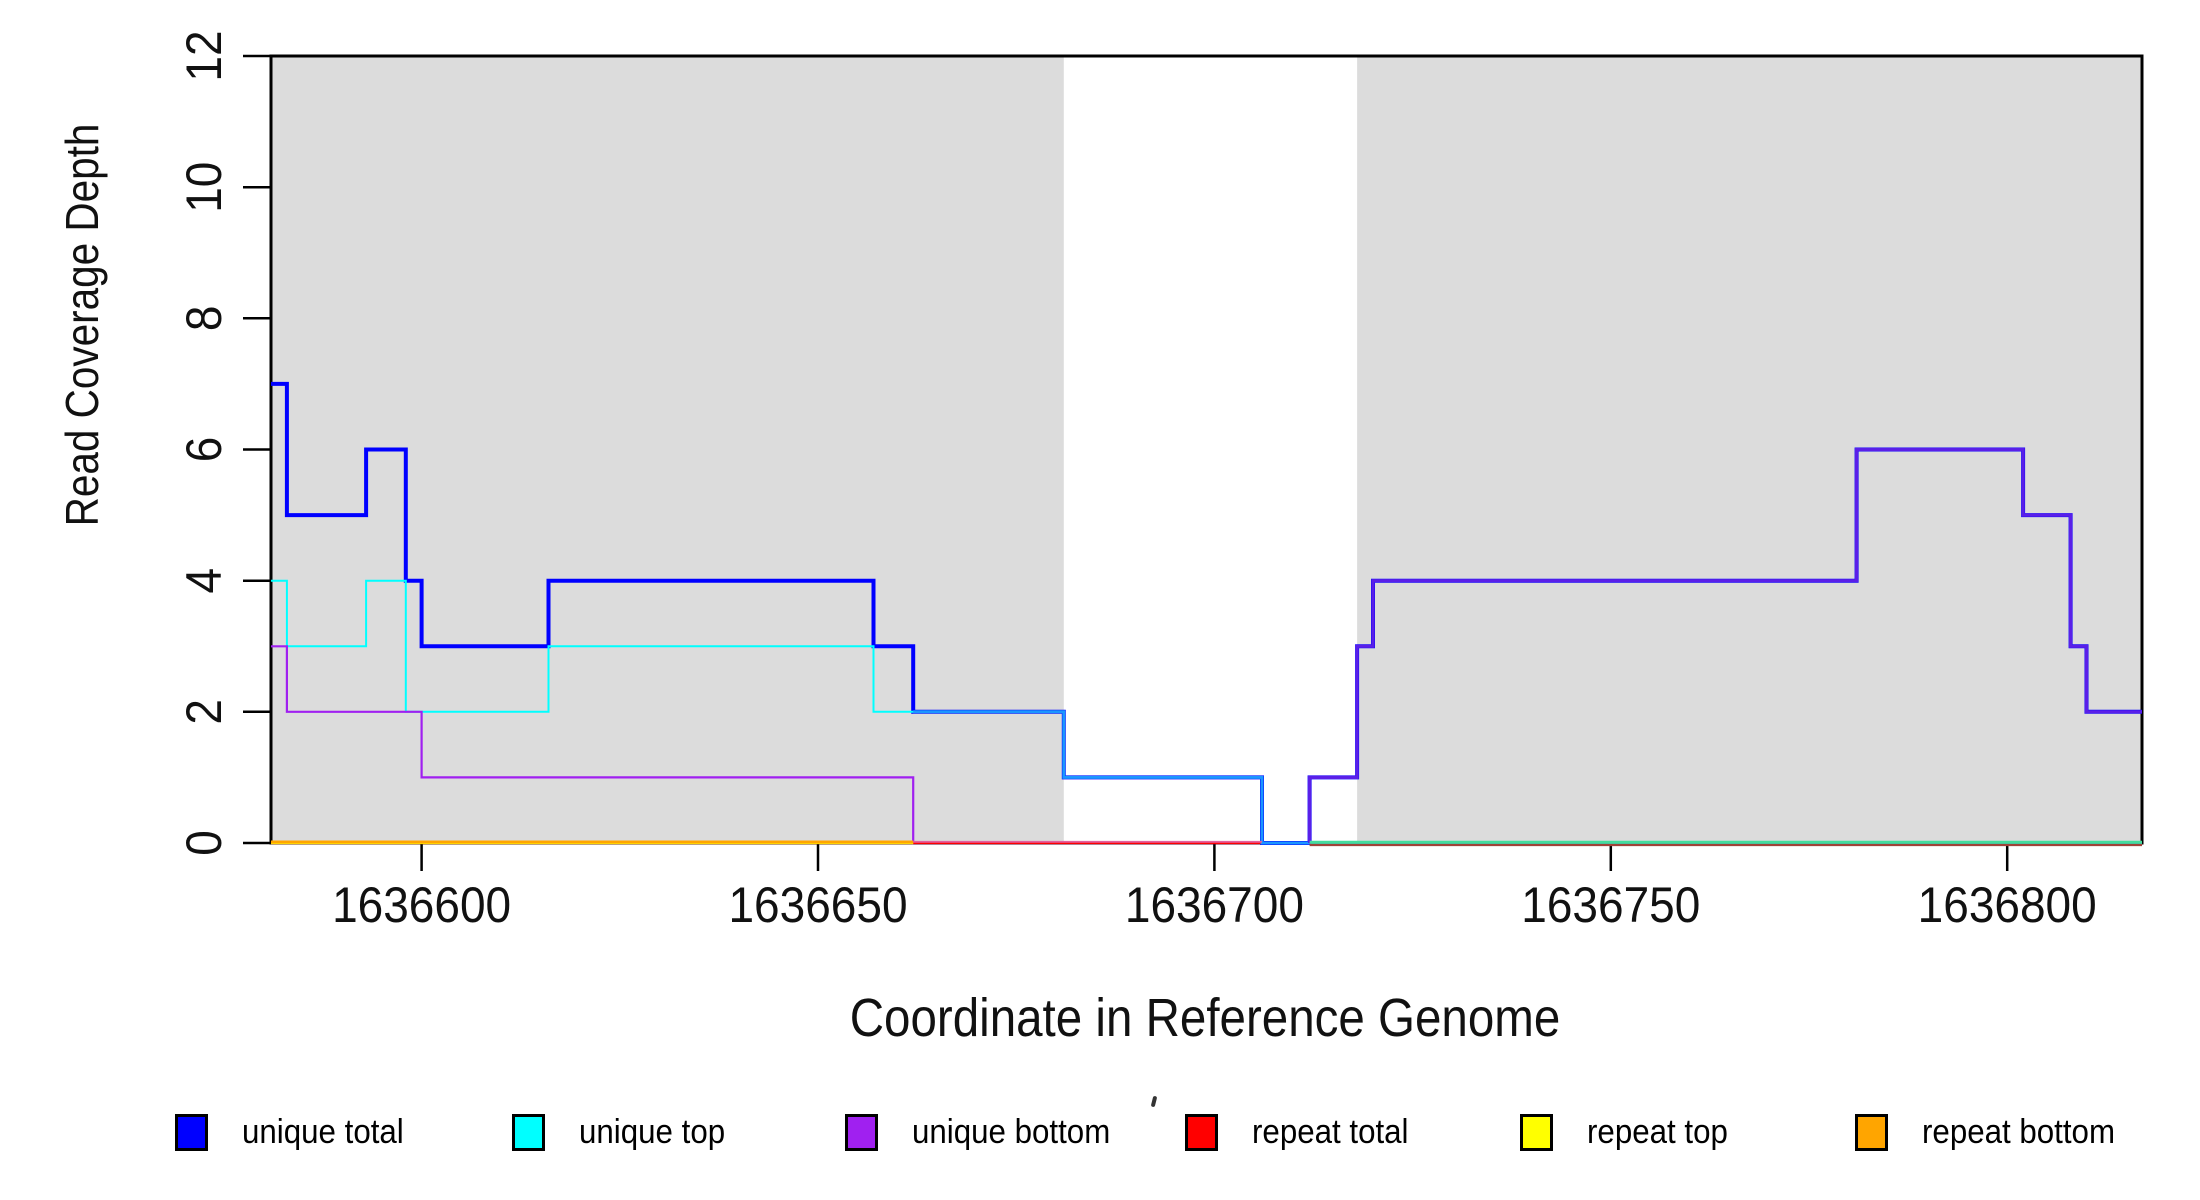 The height and width of the screenshot is (1200, 2200). Describe the element at coordinates (1011, 1131) in the screenshot. I see `legend-label: unique bottom` at that location.